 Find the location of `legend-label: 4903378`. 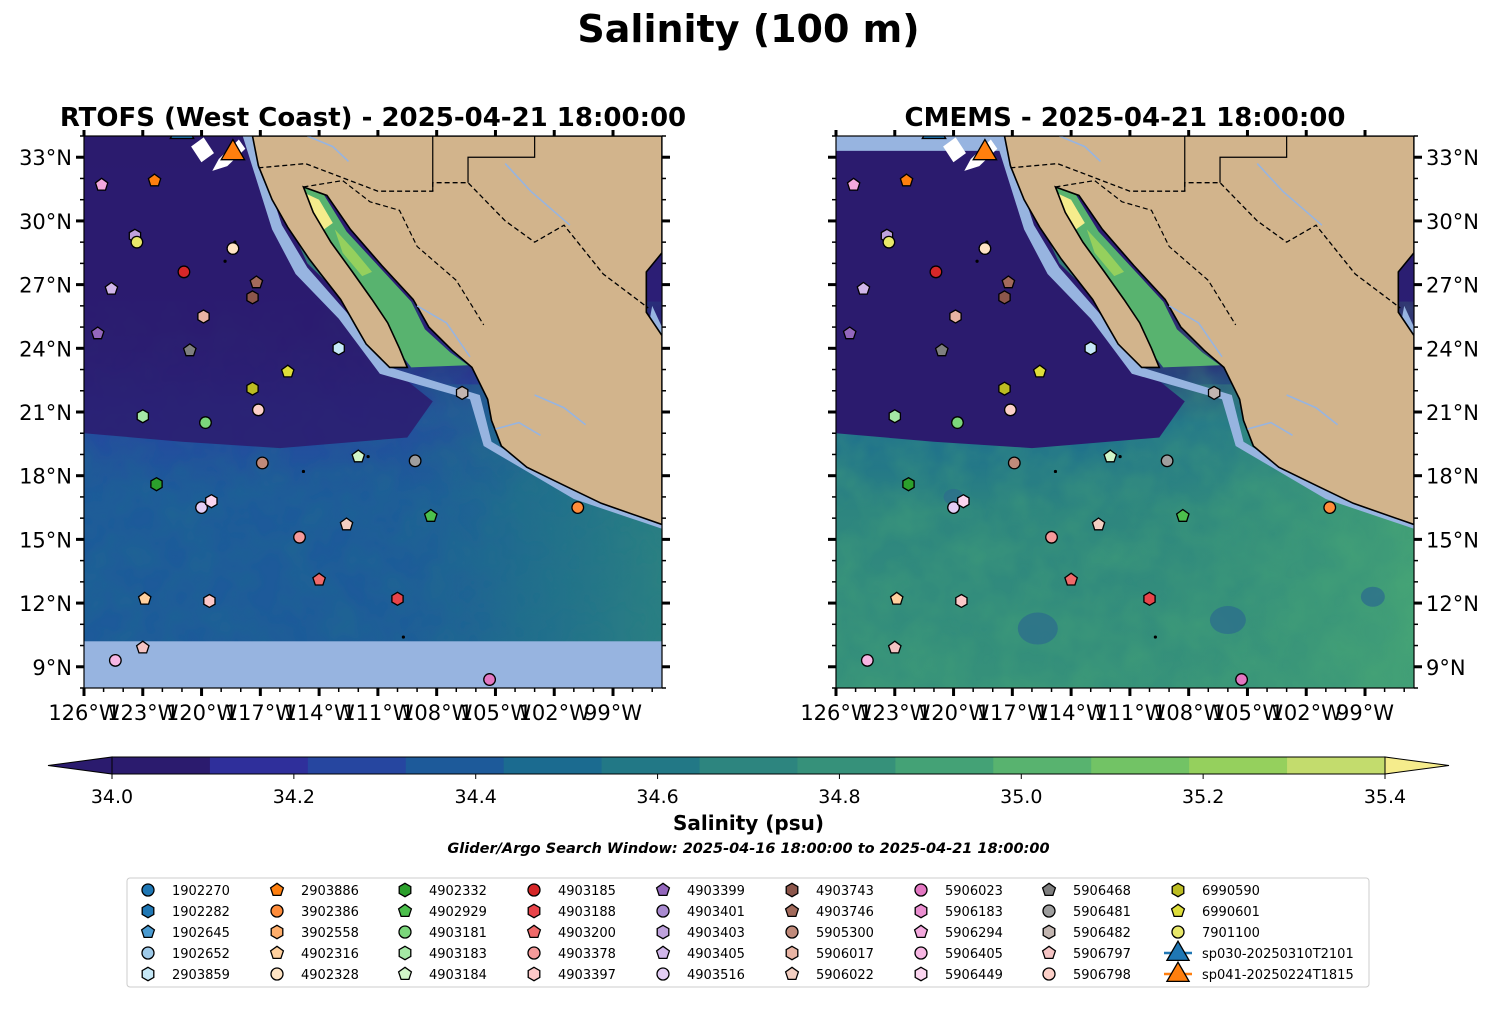

legend-label: 4903378 is located at coordinates (587, 954).